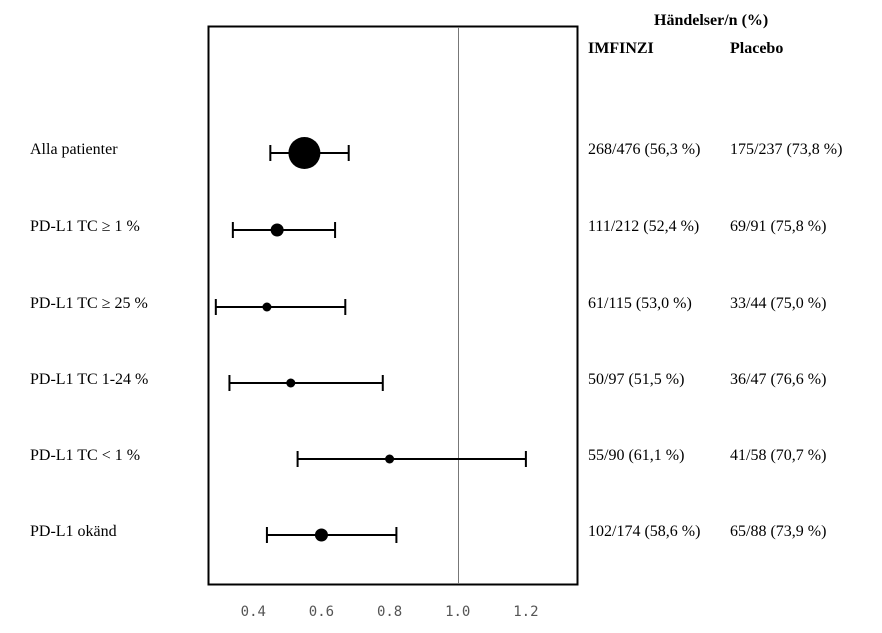 This screenshot has width=882, height=633. What do you see at coordinates (778, 226) in the screenshot?
I see `placebo-value: 69/91 (75,8 %)` at bounding box center [778, 226].